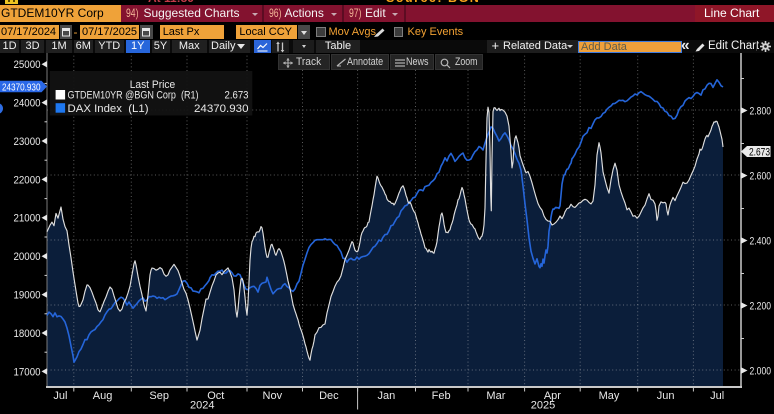 This screenshot has width=774, height=414. Describe the element at coordinates (27, 104) in the screenshot. I see `svg-text: 24000` at that location.